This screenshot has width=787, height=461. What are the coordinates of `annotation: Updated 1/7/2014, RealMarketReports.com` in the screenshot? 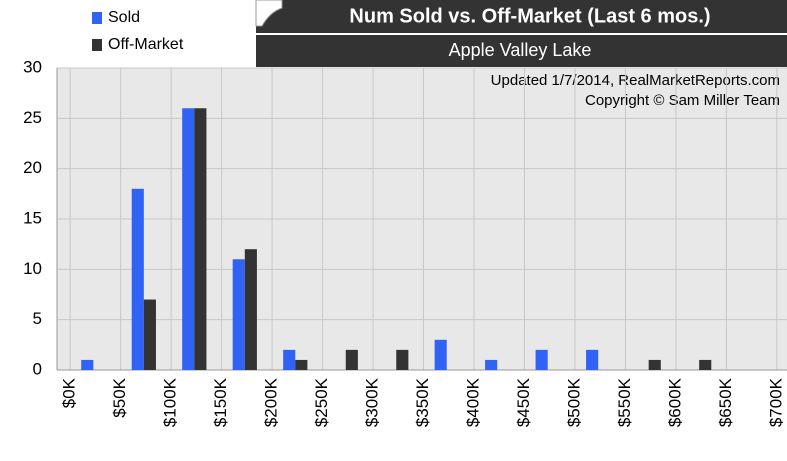 It's located at (635, 80).